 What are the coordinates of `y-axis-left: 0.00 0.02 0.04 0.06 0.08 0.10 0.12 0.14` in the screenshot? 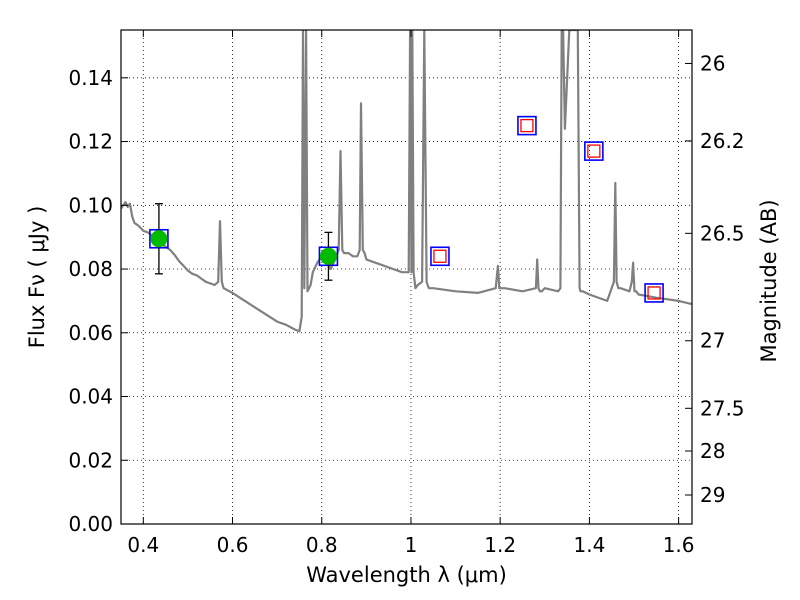 It's located at (98, 301).